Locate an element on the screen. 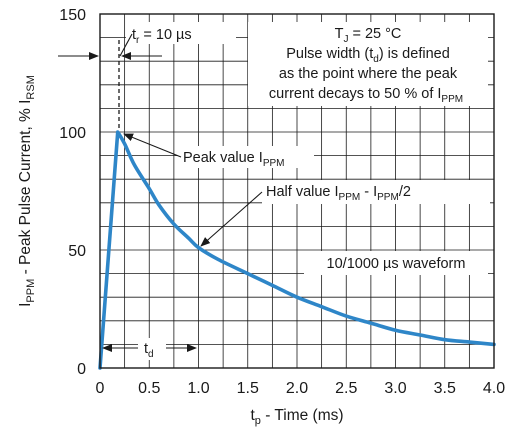 The width and height of the screenshot is (507, 434). x-tick-label: 3.0 is located at coordinates (395, 388).